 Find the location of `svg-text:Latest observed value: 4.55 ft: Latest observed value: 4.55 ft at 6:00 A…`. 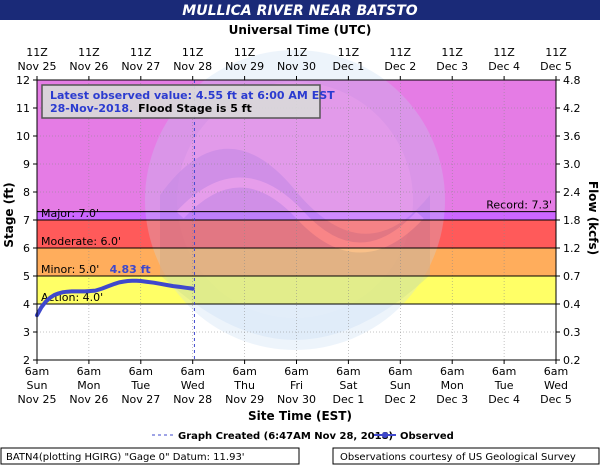

svg-text:Latest observed value: 4.55 ft: Latest observed value: 4.55 ft at 6:00 A… is located at coordinates (192, 95).